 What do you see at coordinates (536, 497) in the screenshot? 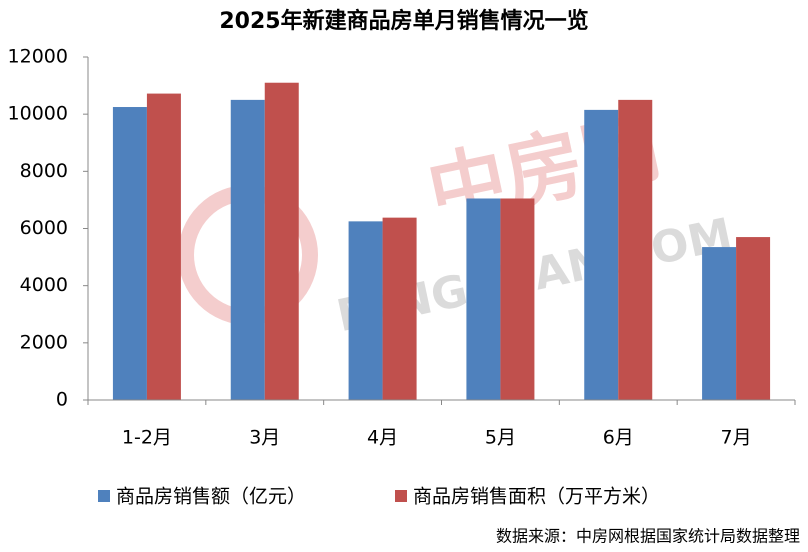
I see `legend-label: 商品房销售面积（万平方米）` at bounding box center [536, 497].